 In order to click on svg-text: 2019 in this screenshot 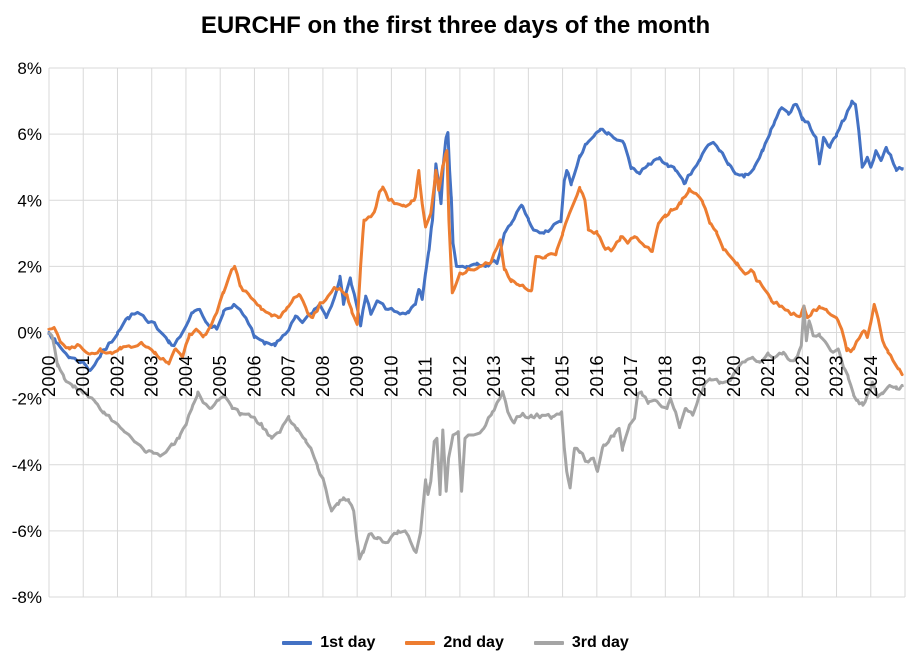, I will do `click(700, 376)`.